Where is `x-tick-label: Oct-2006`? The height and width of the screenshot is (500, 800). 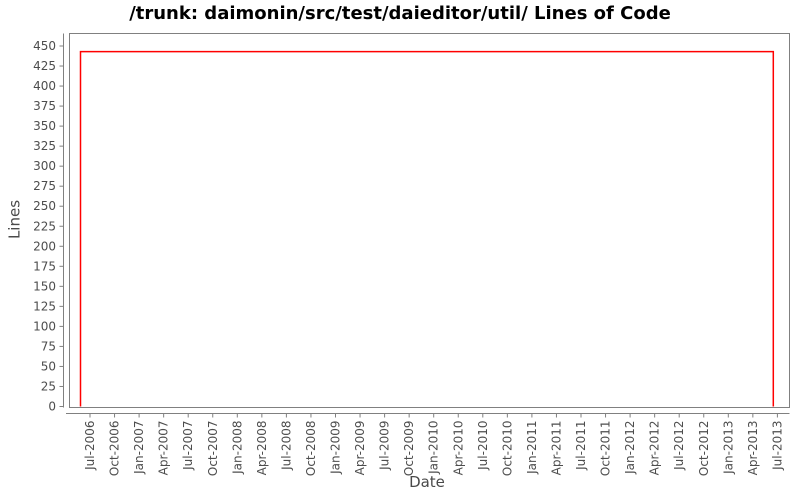
x-tick-label: Oct-2006 is located at coordinates (115, 449).